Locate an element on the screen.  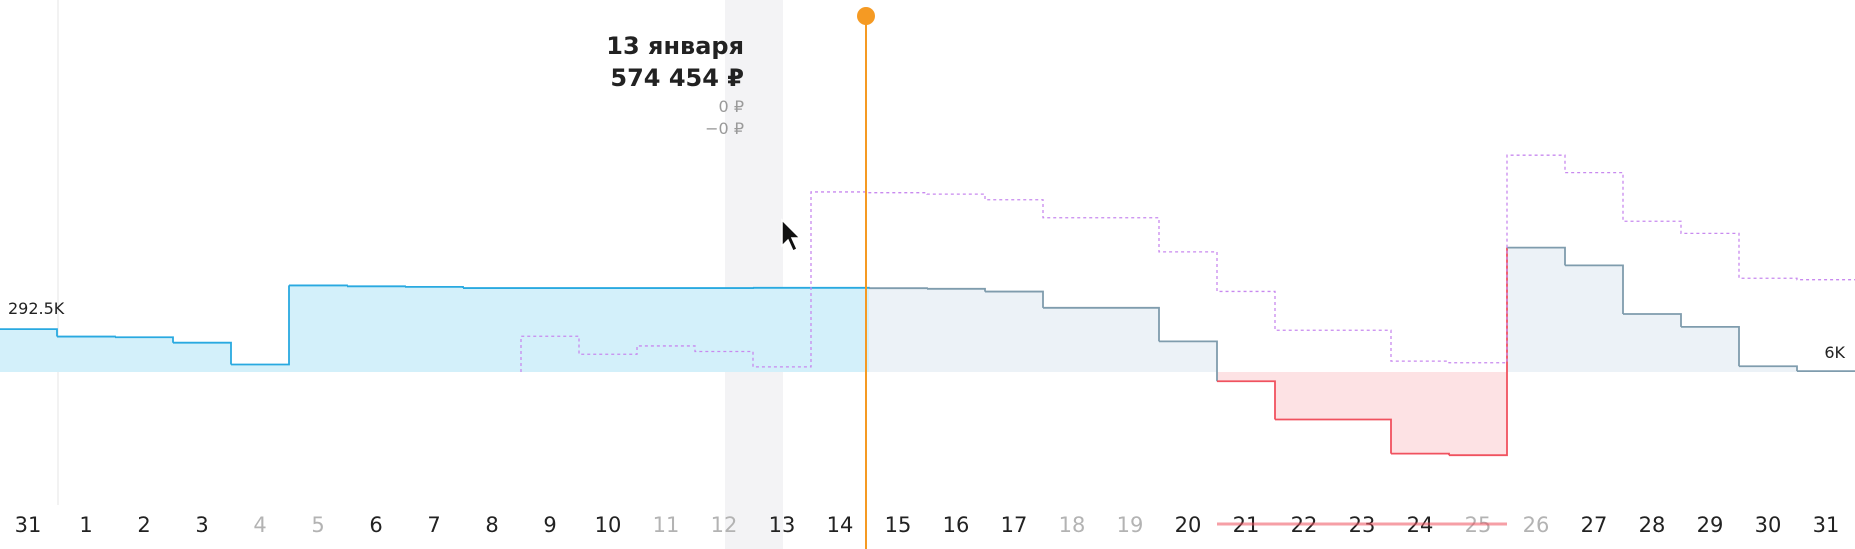
tooltip: 13 января 574 454 ₽ 0 ₽ −0 ₽ is located at coordinates (675, 85).